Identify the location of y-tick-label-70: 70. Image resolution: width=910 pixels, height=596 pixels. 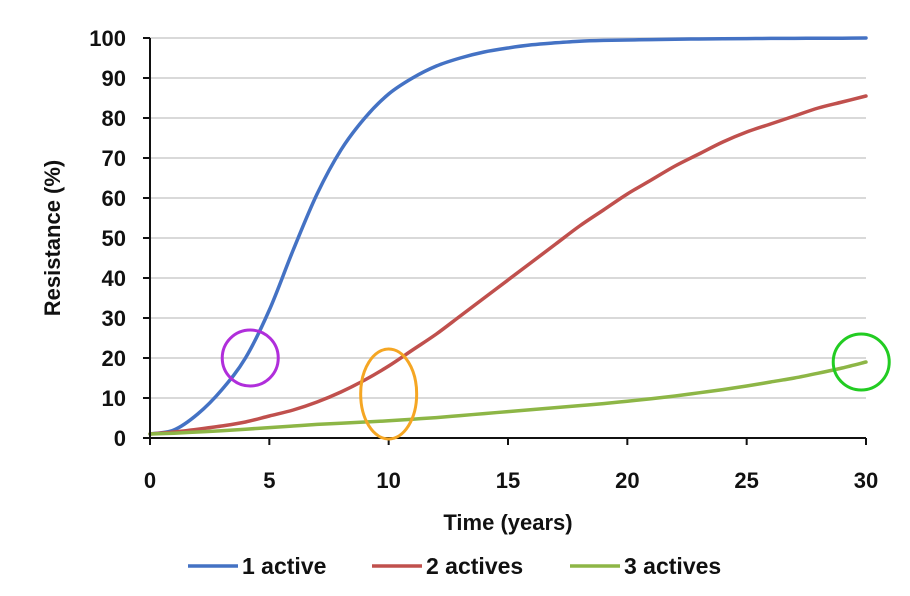
(114, 158).